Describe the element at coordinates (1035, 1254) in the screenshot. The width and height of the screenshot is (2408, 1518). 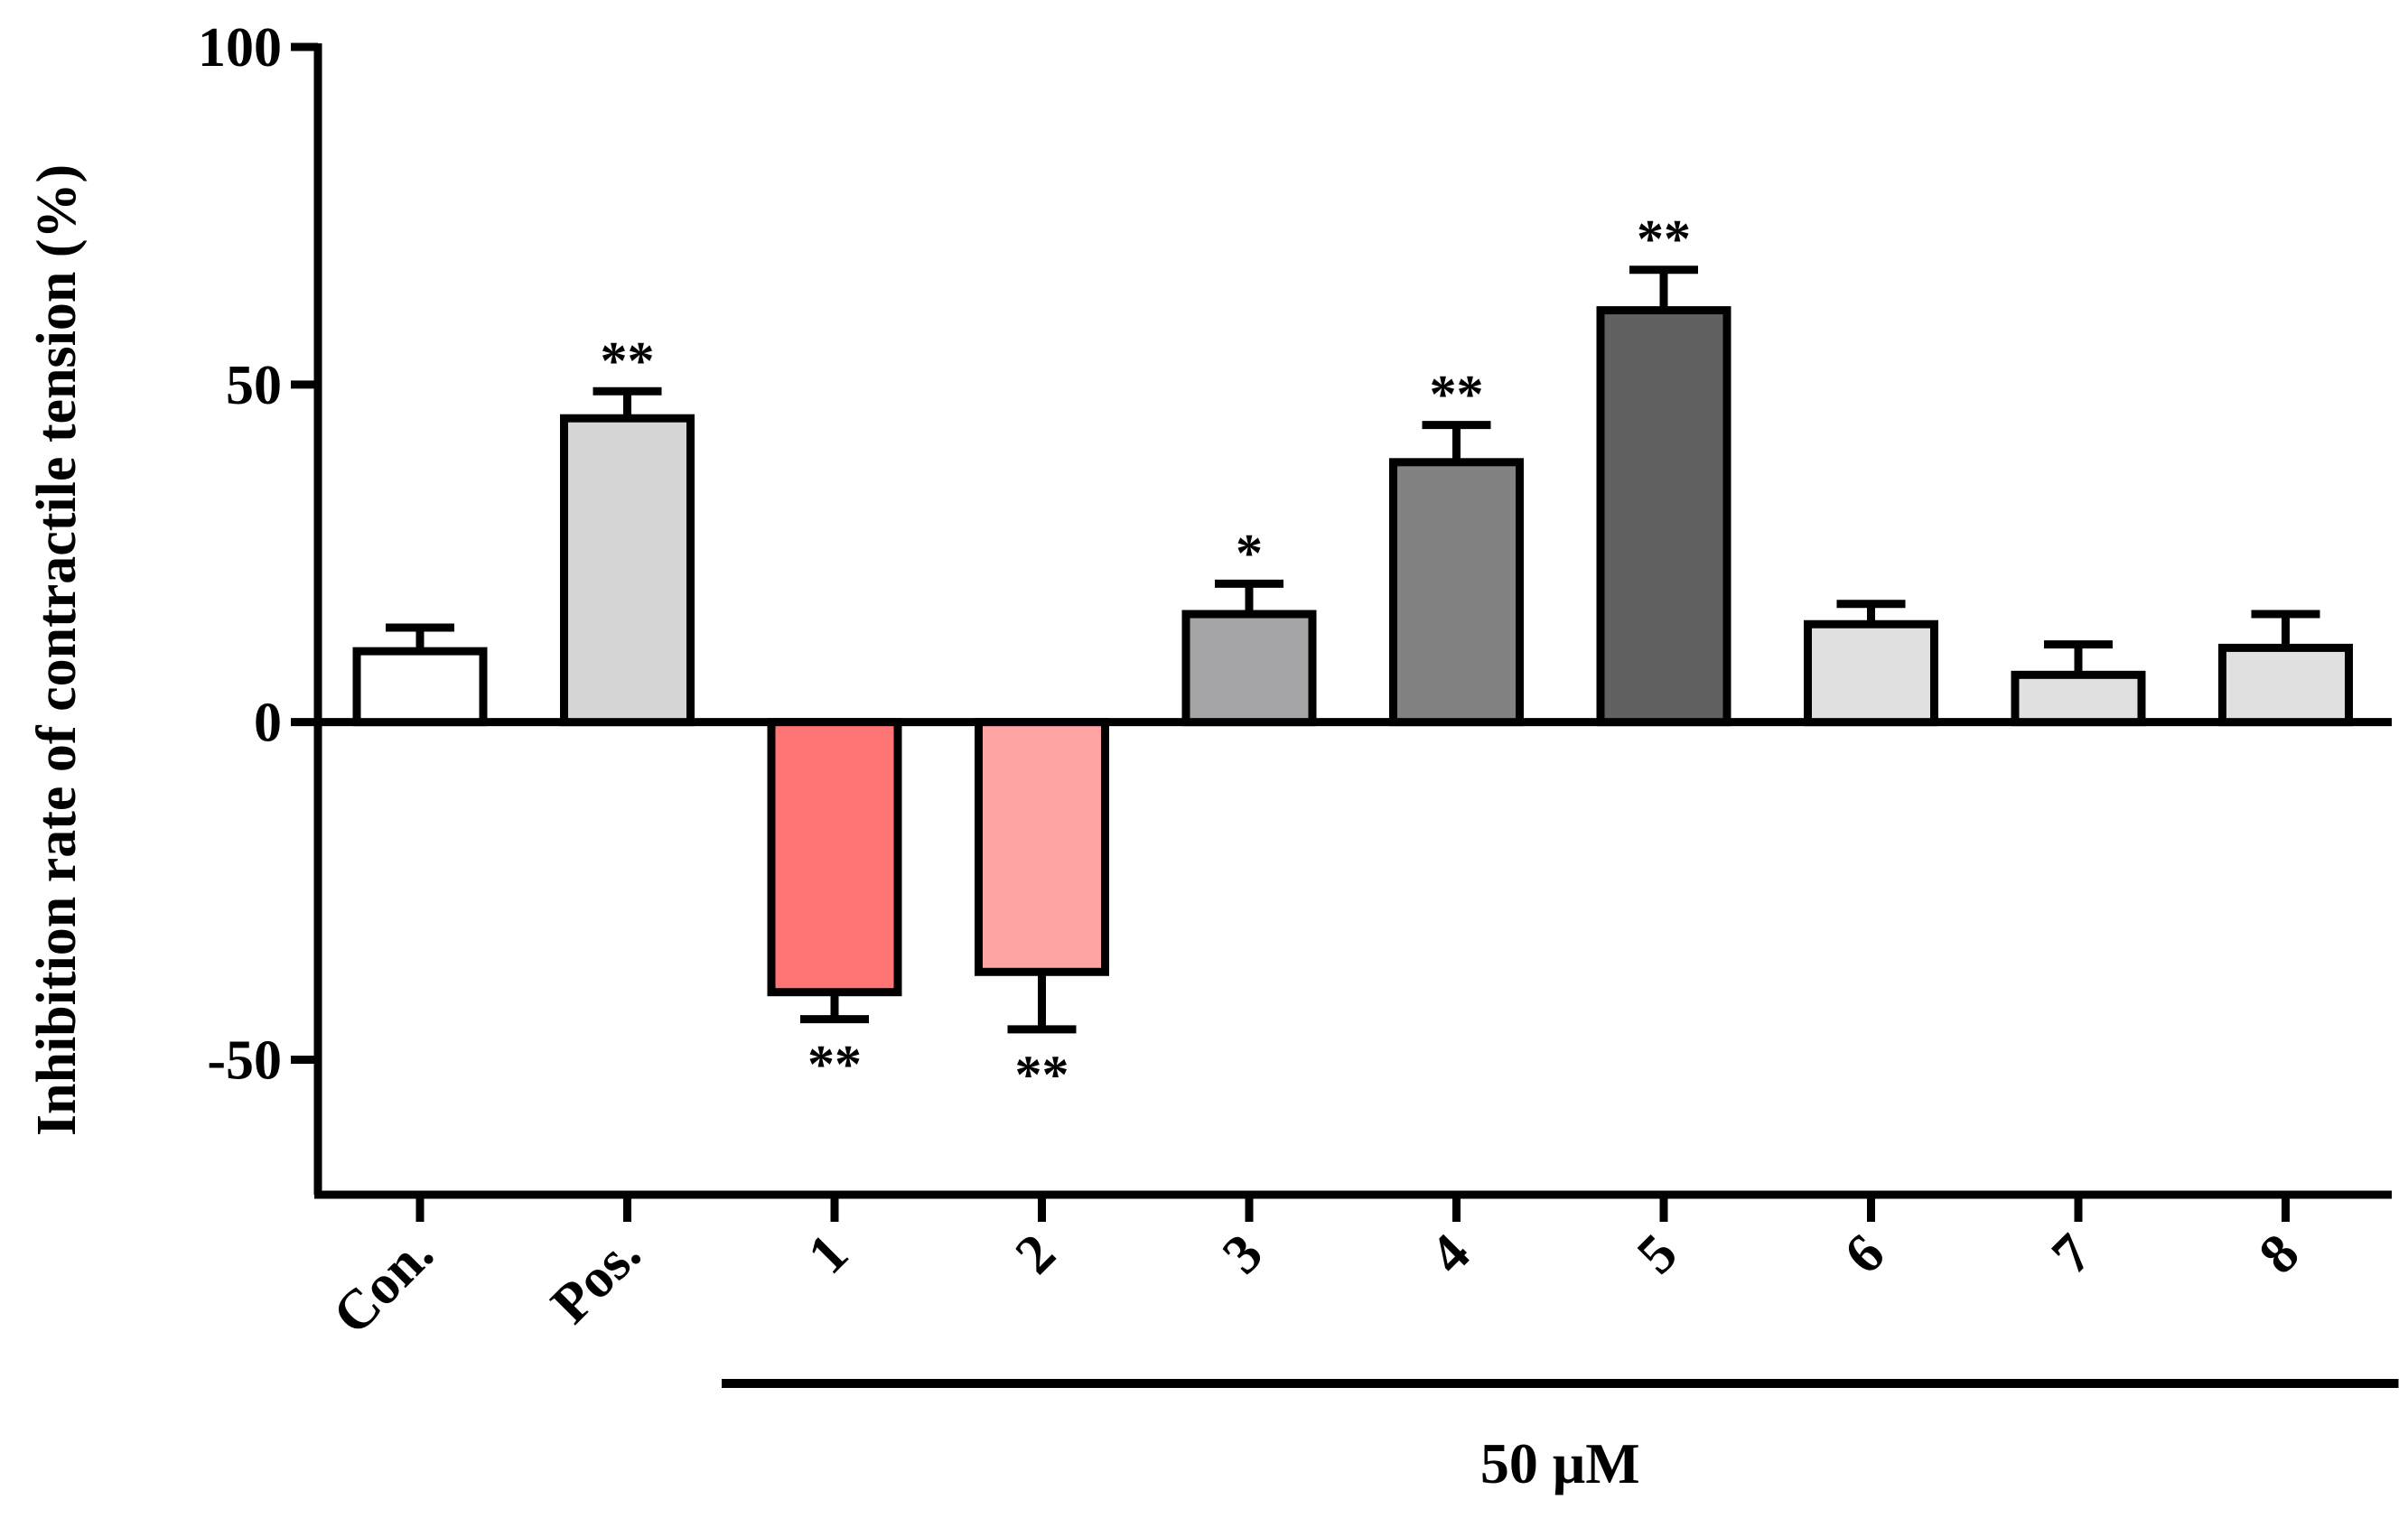
I see `x-tick-label: 2` at that location.